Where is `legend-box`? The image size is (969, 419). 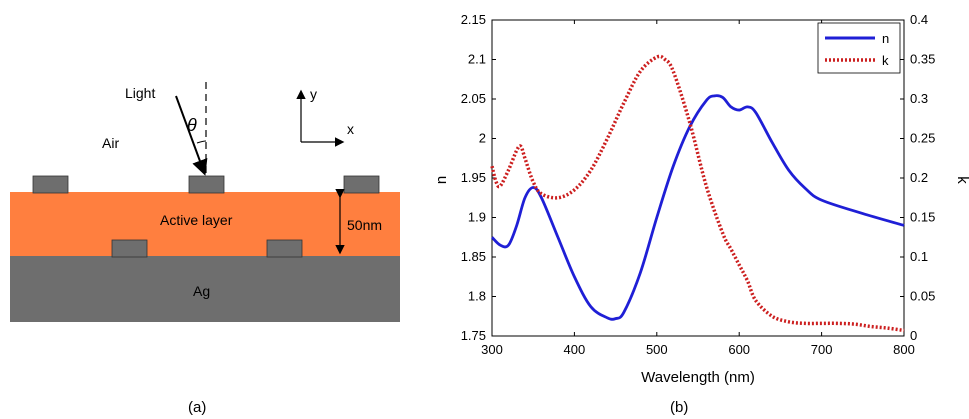
legend-box is located at coordinates (859, 48).